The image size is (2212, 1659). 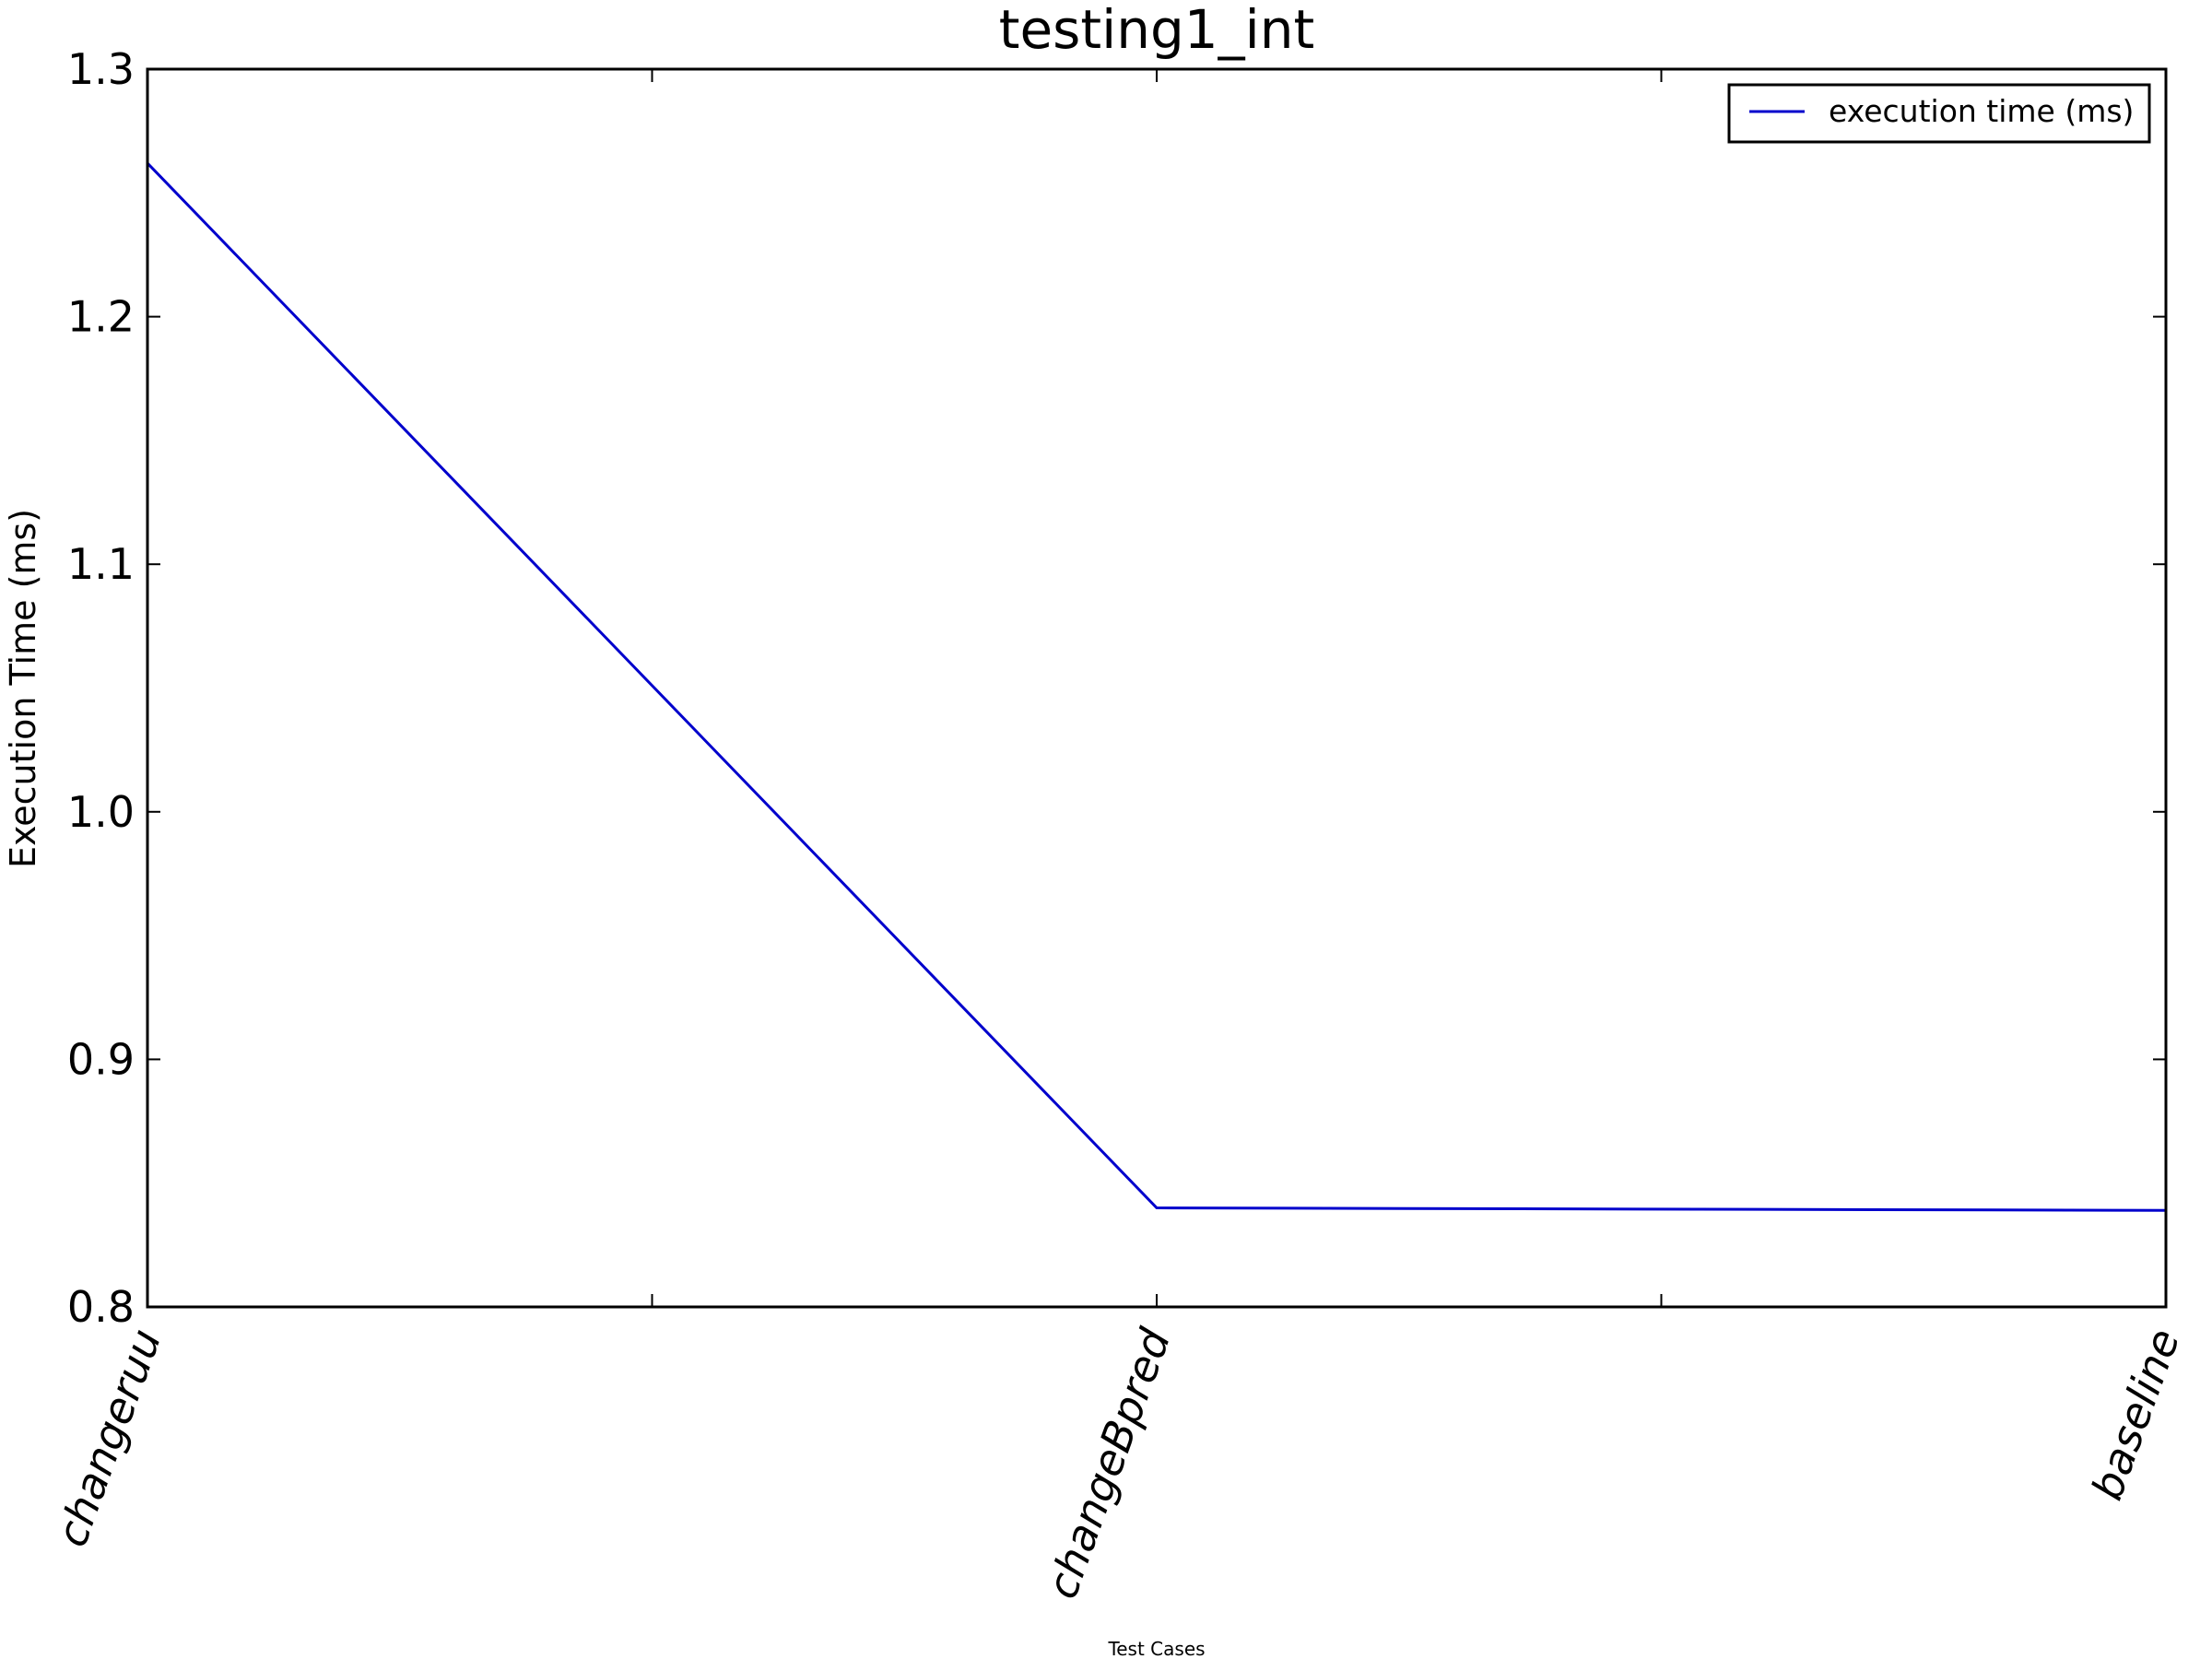 I want to click on legend: execution time (ms), so click(x=1939, y=113).